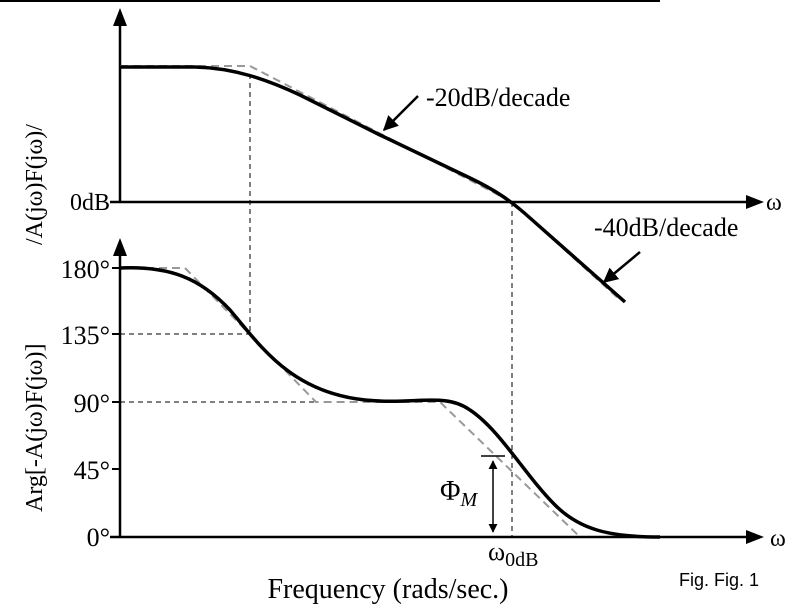 Image resolution: width=798 pixels, height=608 pixels. What do you see at coordinates (98, 537) in the screenshot?
I see `tick-label-0: 0°` at bounding box center [98, 537].